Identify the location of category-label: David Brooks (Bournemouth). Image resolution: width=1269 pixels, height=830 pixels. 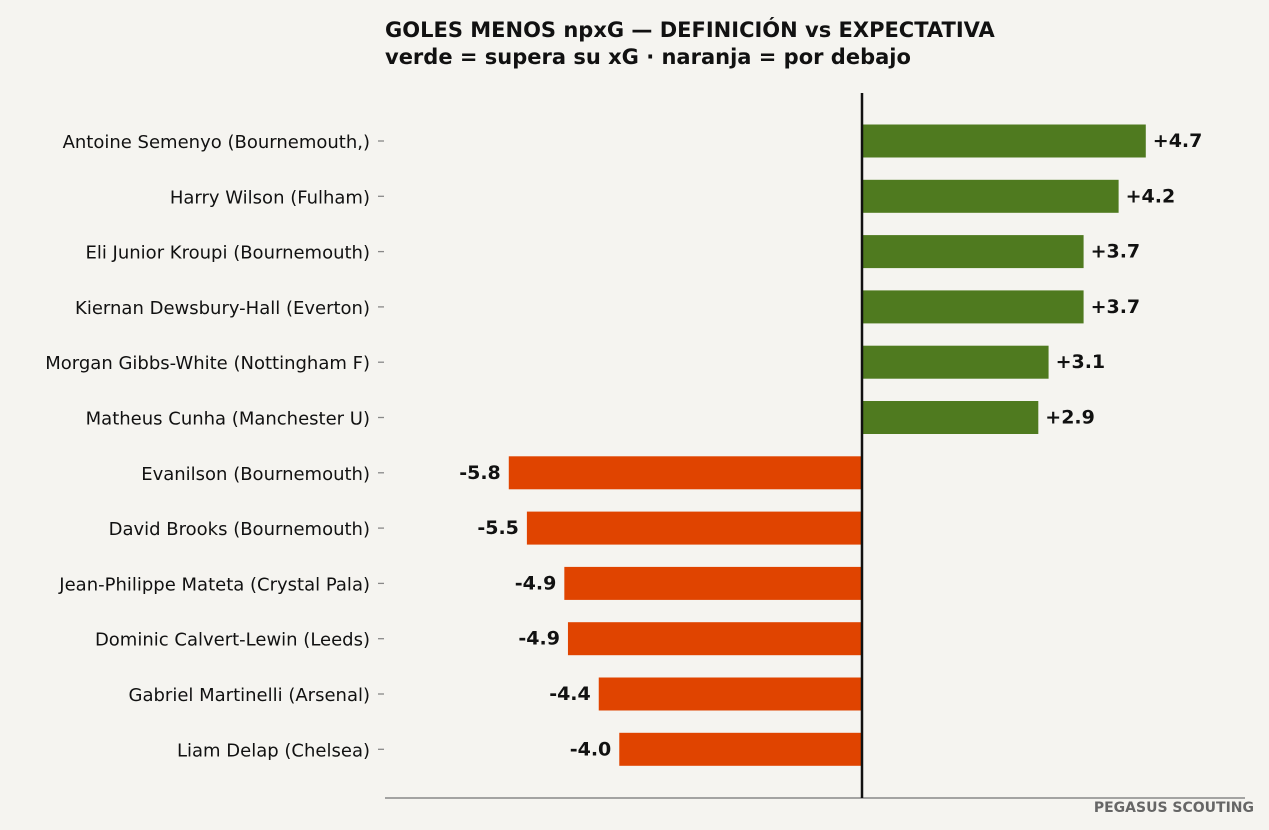
(239, 529).